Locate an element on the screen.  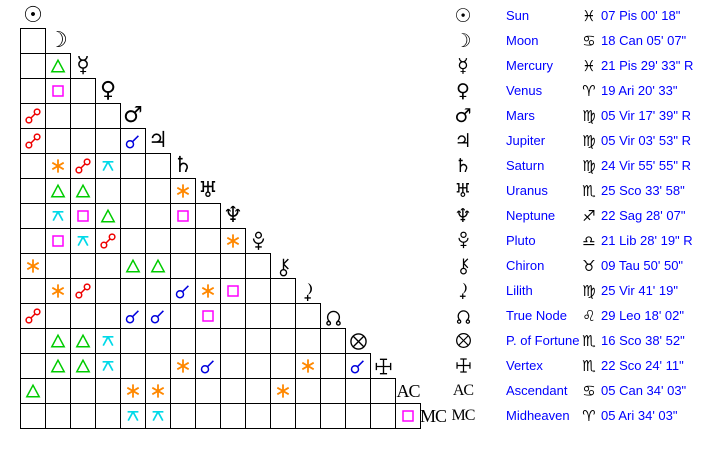
planet-row: AC Ascendant ♋ 05 Can 34' 03" is located at coordinates (352, 390).